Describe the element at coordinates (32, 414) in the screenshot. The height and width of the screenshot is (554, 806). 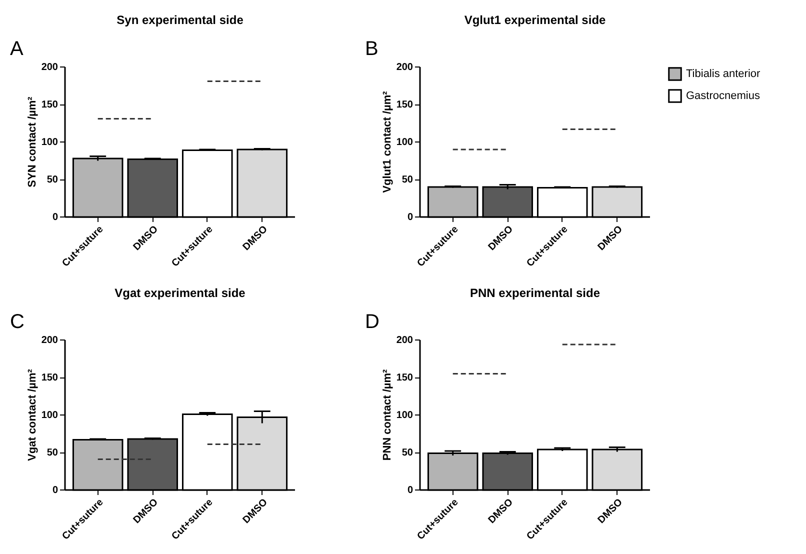
I see `y-axis-title: Vgat contact /µm²` at that location.